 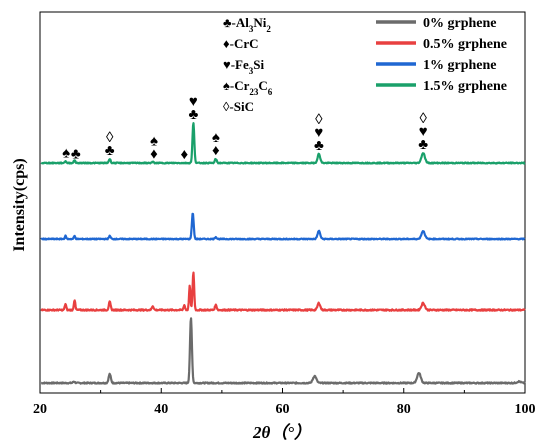 I want to click on phase-legend-item: ♦-CrC, so click(x=241, y=43).